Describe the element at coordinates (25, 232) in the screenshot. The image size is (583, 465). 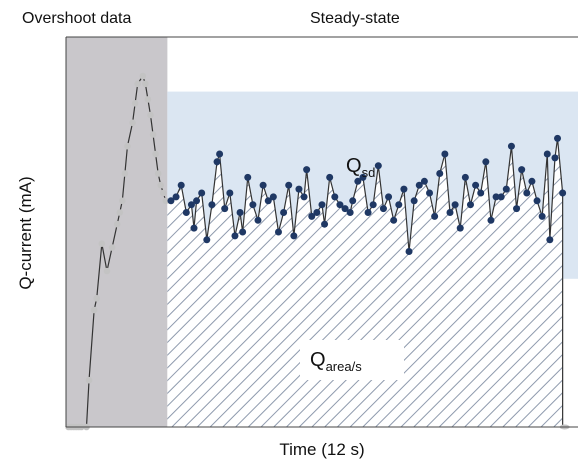
I see `y-axis-label: Q-current (mA)` at that location.